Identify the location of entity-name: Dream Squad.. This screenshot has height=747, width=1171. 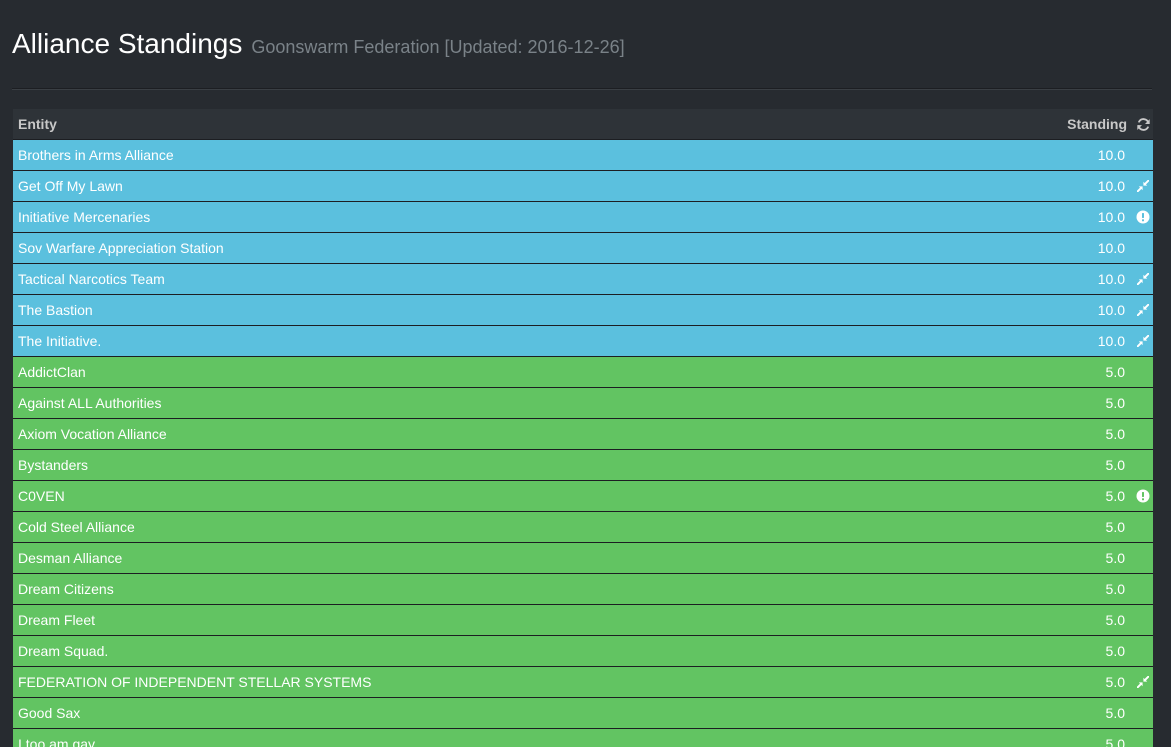
(63, 651).